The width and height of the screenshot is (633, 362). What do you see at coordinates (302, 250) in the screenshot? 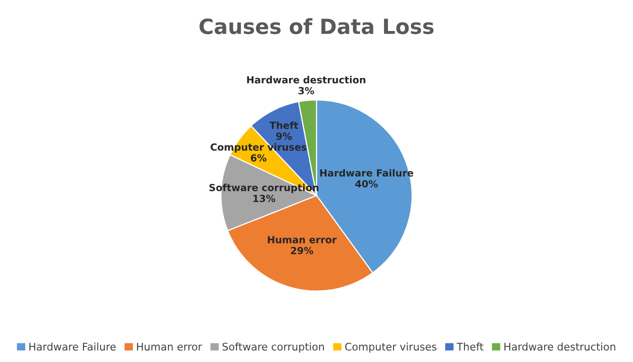
I see `data-label: 29%` at bounding box center [302, 250].